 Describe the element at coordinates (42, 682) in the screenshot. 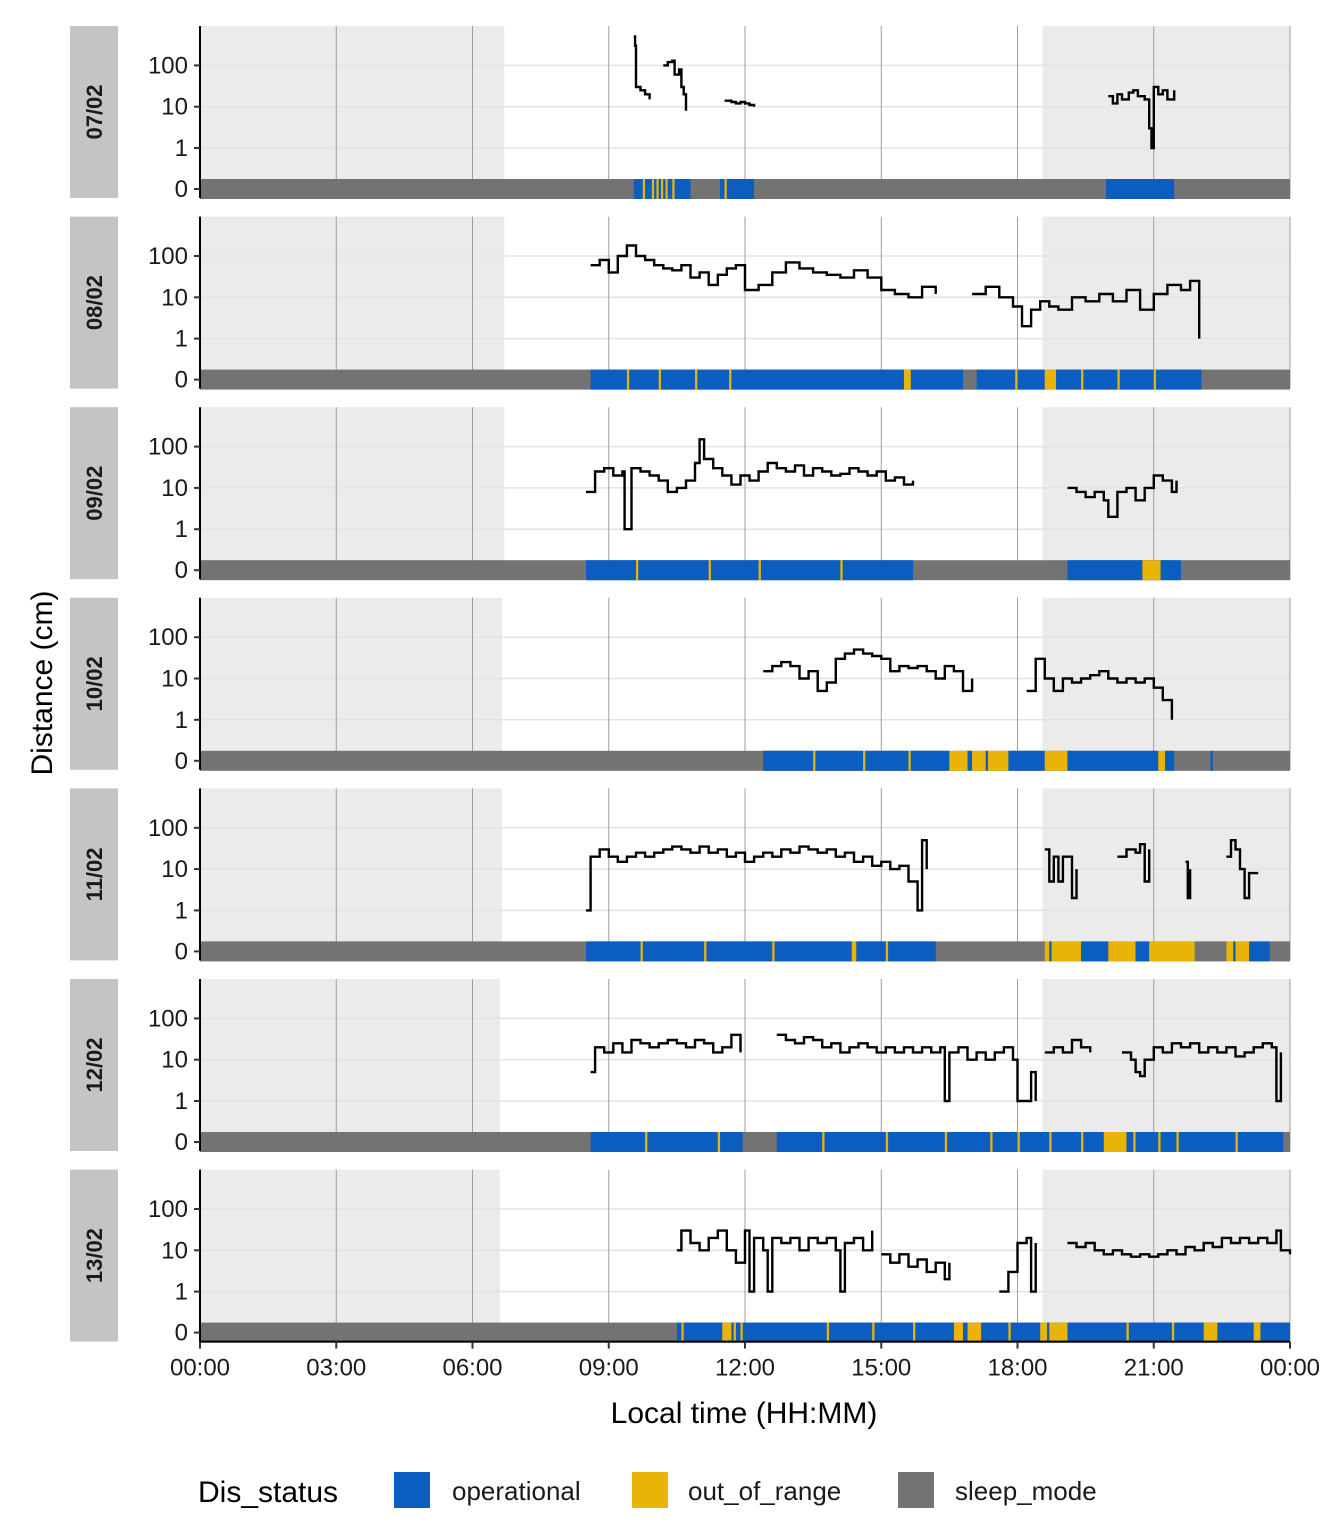

I see `y-axis-title: Distance (cm)` at that location.